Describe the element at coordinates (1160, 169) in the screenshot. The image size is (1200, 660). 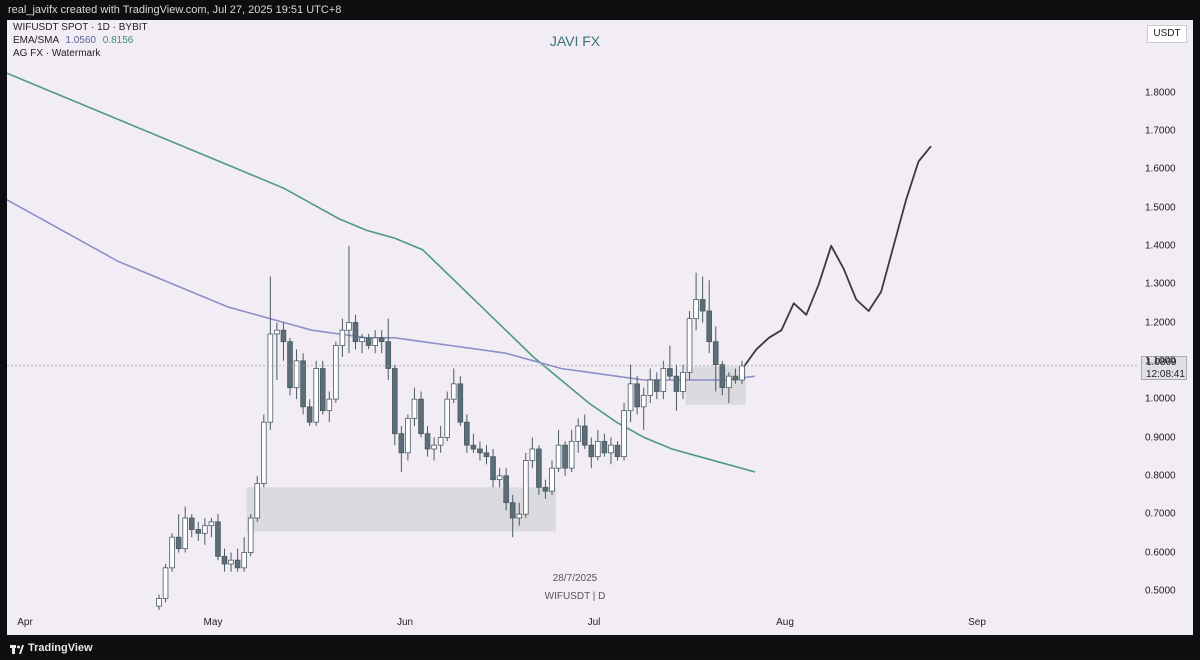
I see `price-tick-label: 1.6000` at that location.